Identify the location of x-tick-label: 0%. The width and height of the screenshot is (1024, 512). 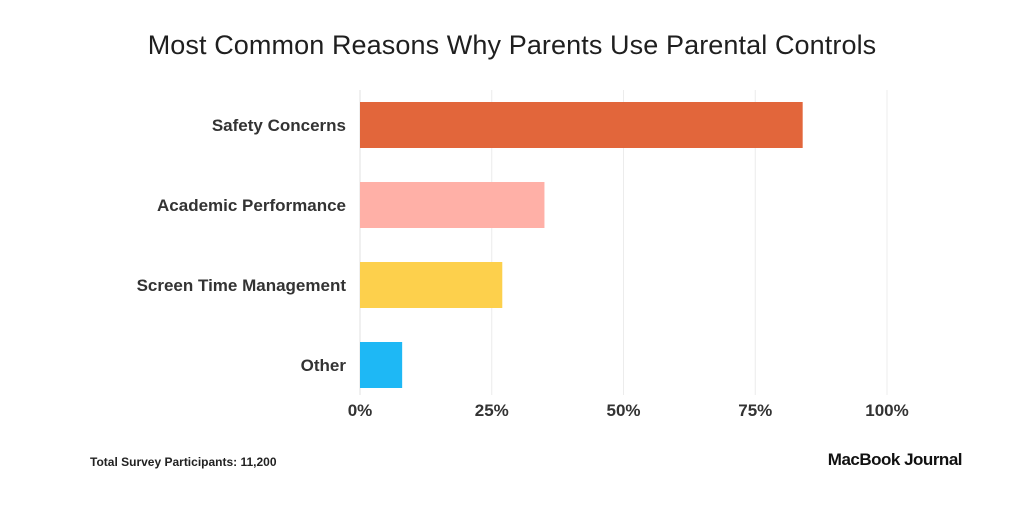
(360, 410).